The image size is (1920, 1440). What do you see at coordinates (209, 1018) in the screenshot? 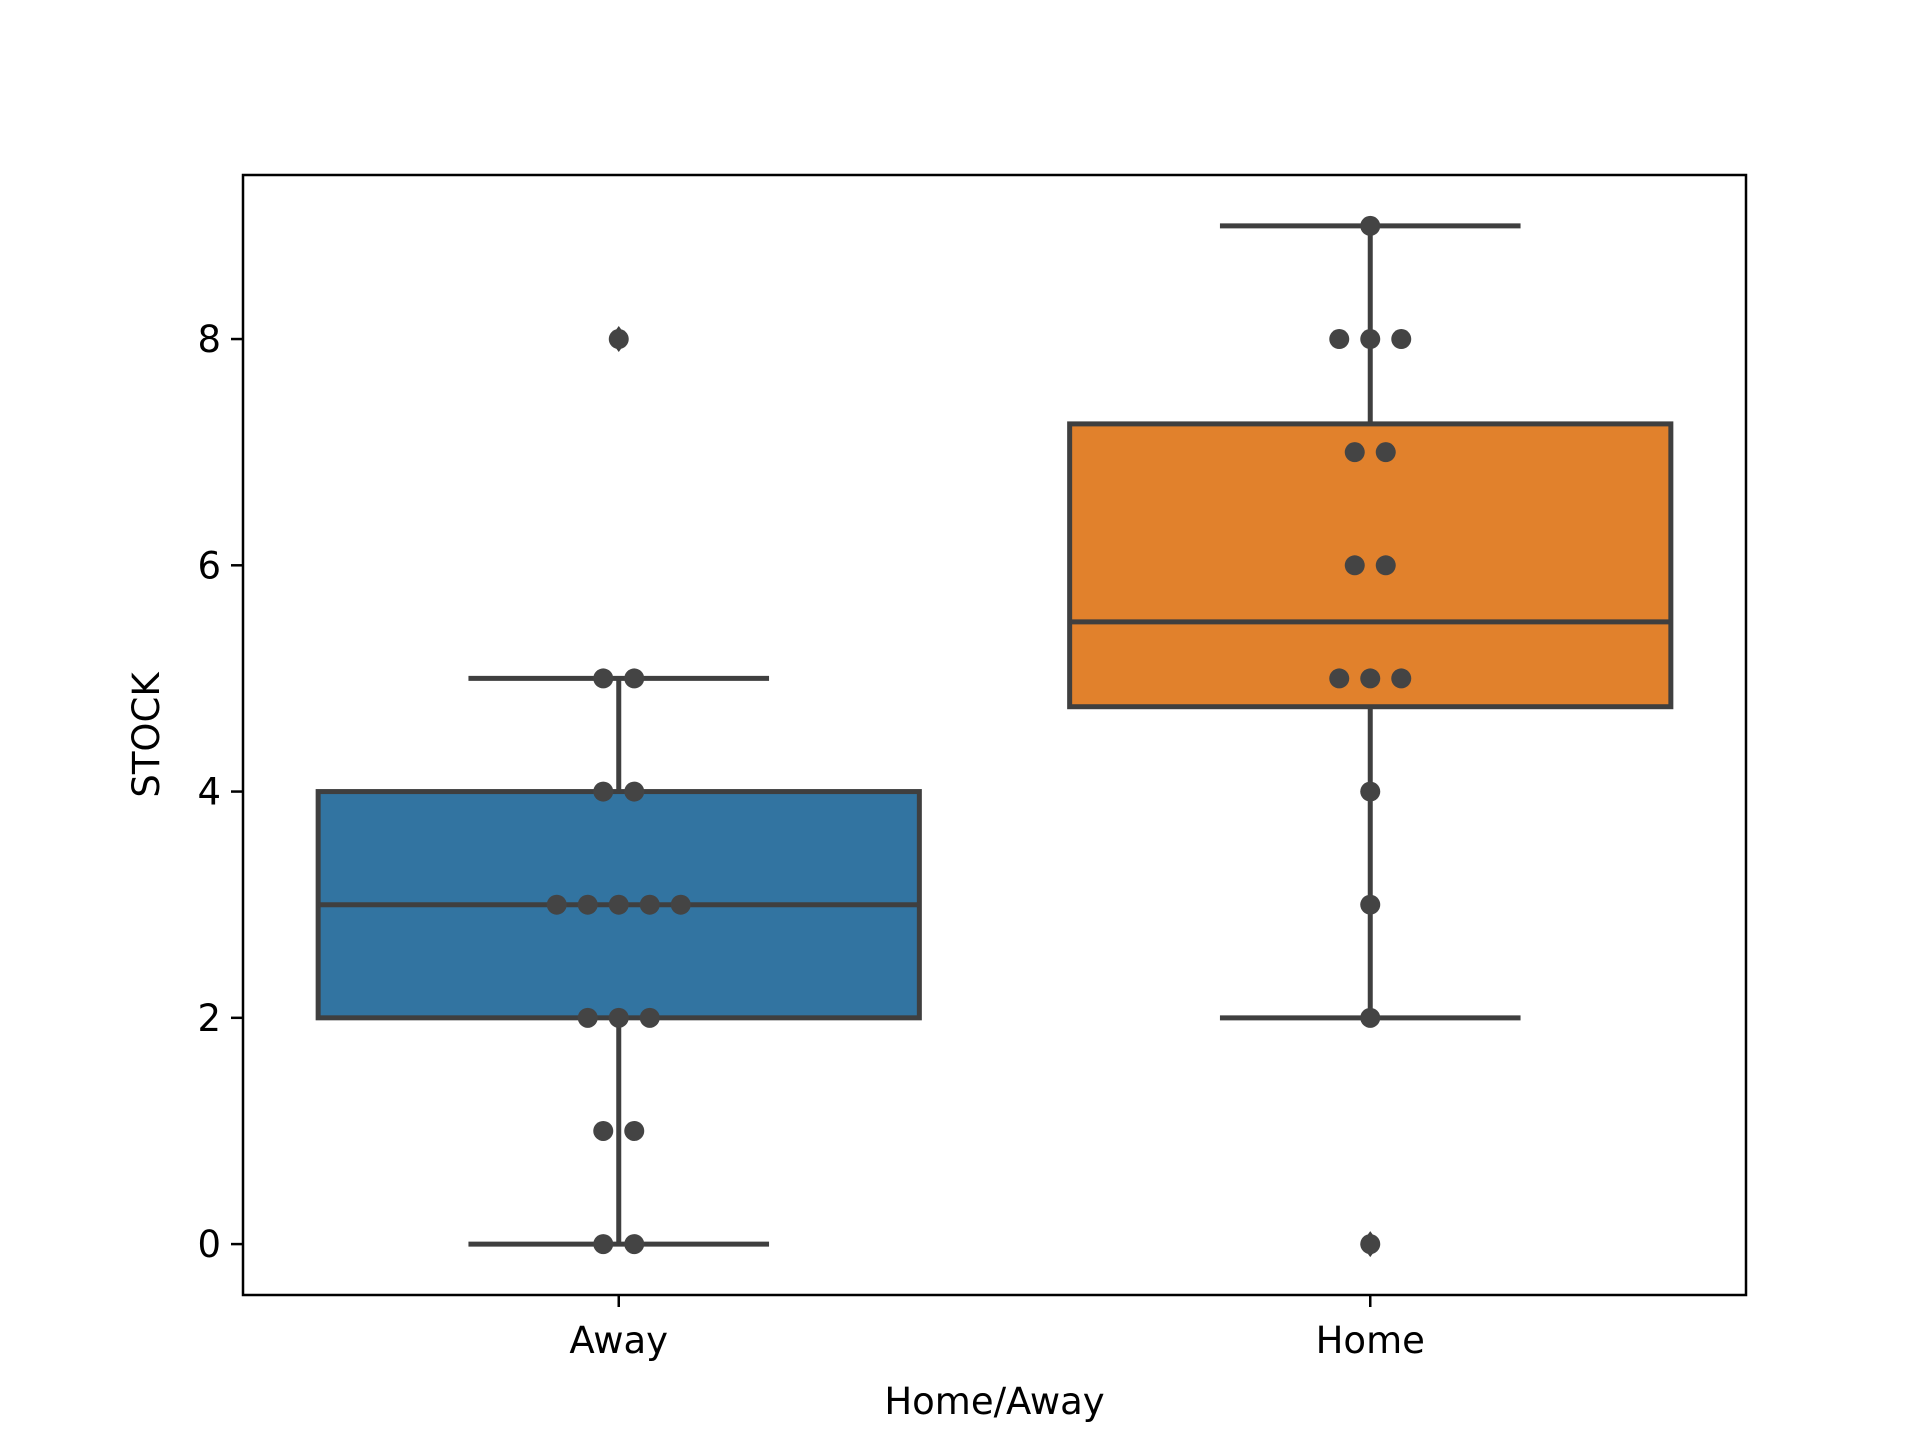
I see `y-tick-label: 2` at bounding box center [209, 1018].